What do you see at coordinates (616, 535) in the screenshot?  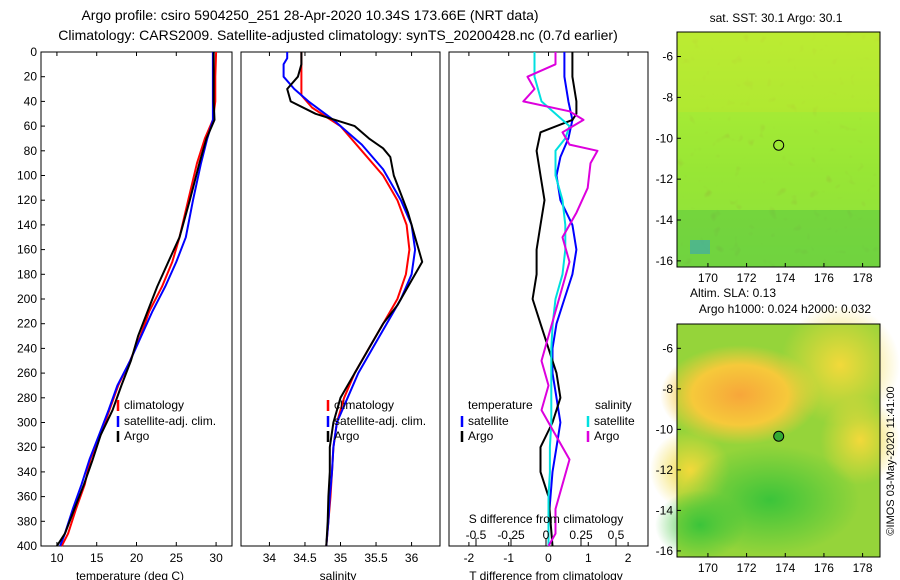 I see `s-tick-label: 0.5` at bounding box center [616, 535].